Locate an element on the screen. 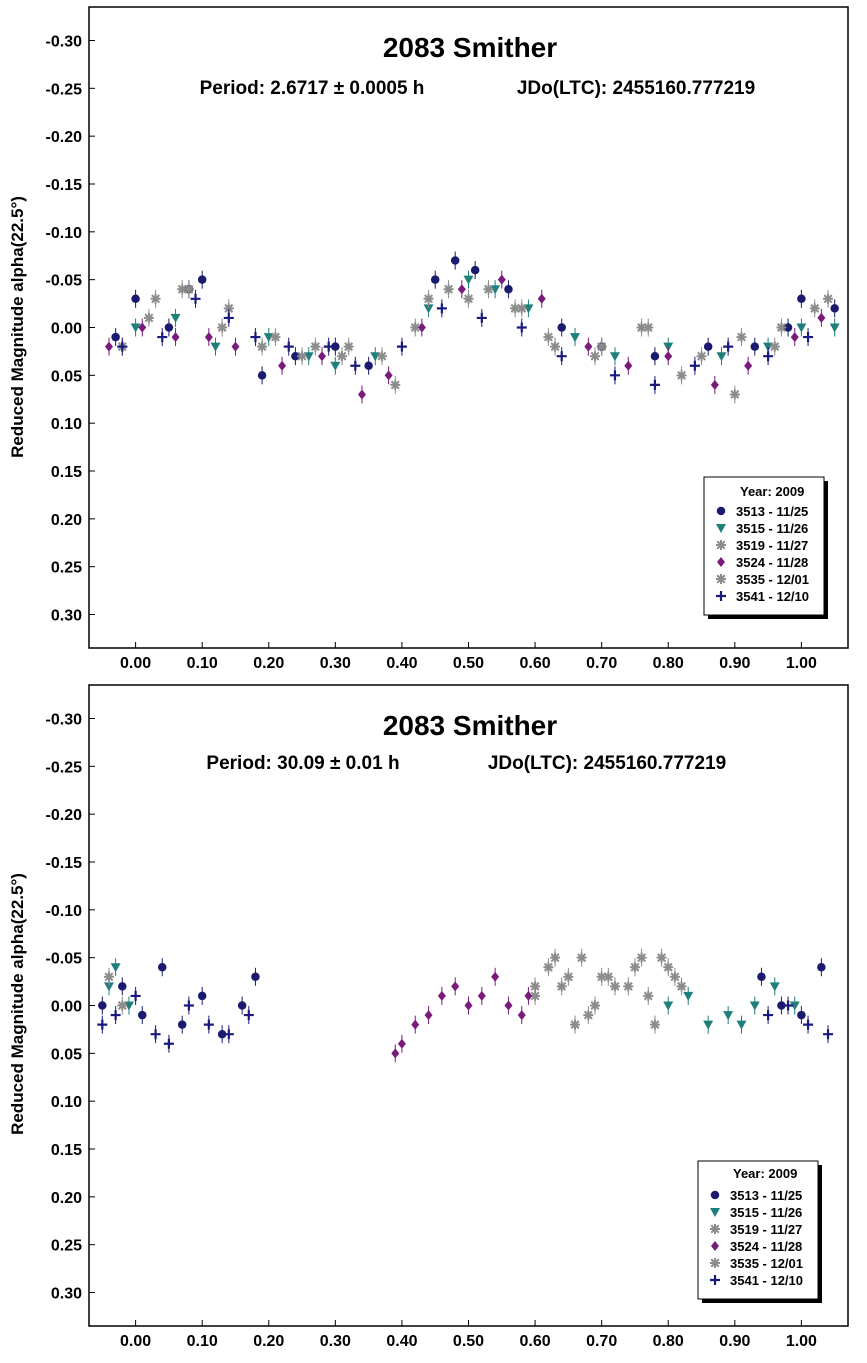 The height and width of the screenshot is (1363, 867). y-tick-label: -0.25 is located at coordinates (64, 767).